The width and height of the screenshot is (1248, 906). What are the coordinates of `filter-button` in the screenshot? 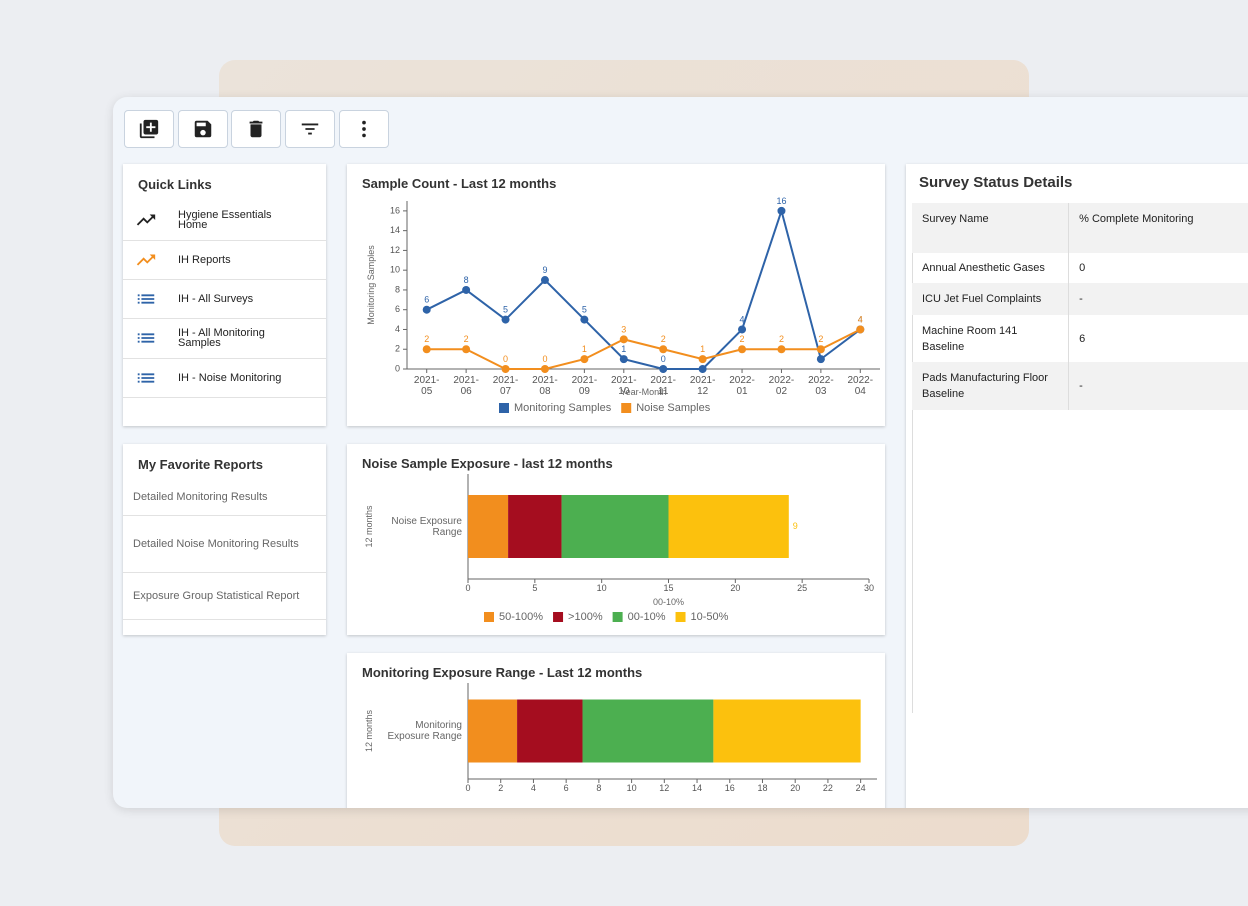 It's located at (310, 129).